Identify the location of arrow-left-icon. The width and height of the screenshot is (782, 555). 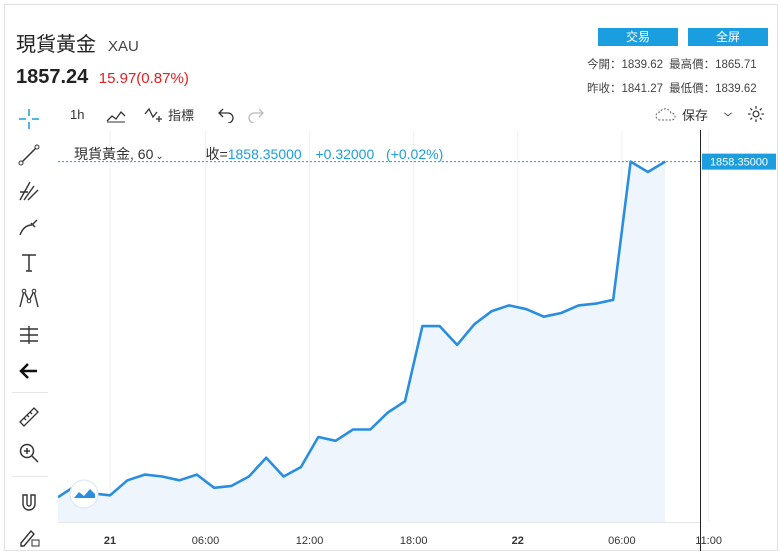
(28, 371).